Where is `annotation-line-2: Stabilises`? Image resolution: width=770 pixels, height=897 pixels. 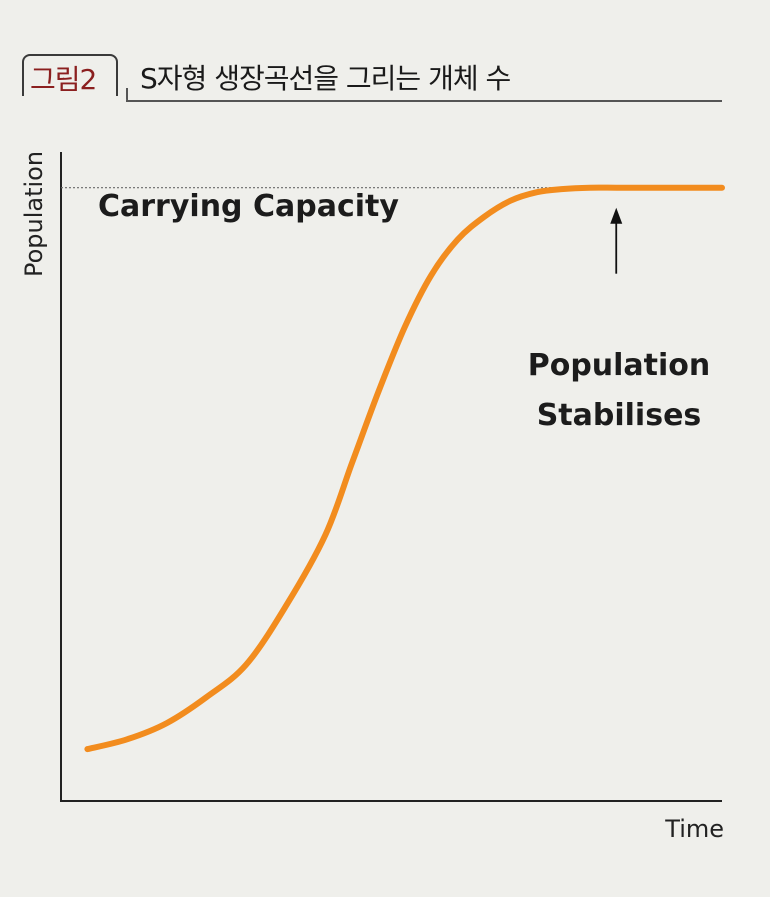 annotation-line-2: Stabilises is located at coordinates (619, 415).